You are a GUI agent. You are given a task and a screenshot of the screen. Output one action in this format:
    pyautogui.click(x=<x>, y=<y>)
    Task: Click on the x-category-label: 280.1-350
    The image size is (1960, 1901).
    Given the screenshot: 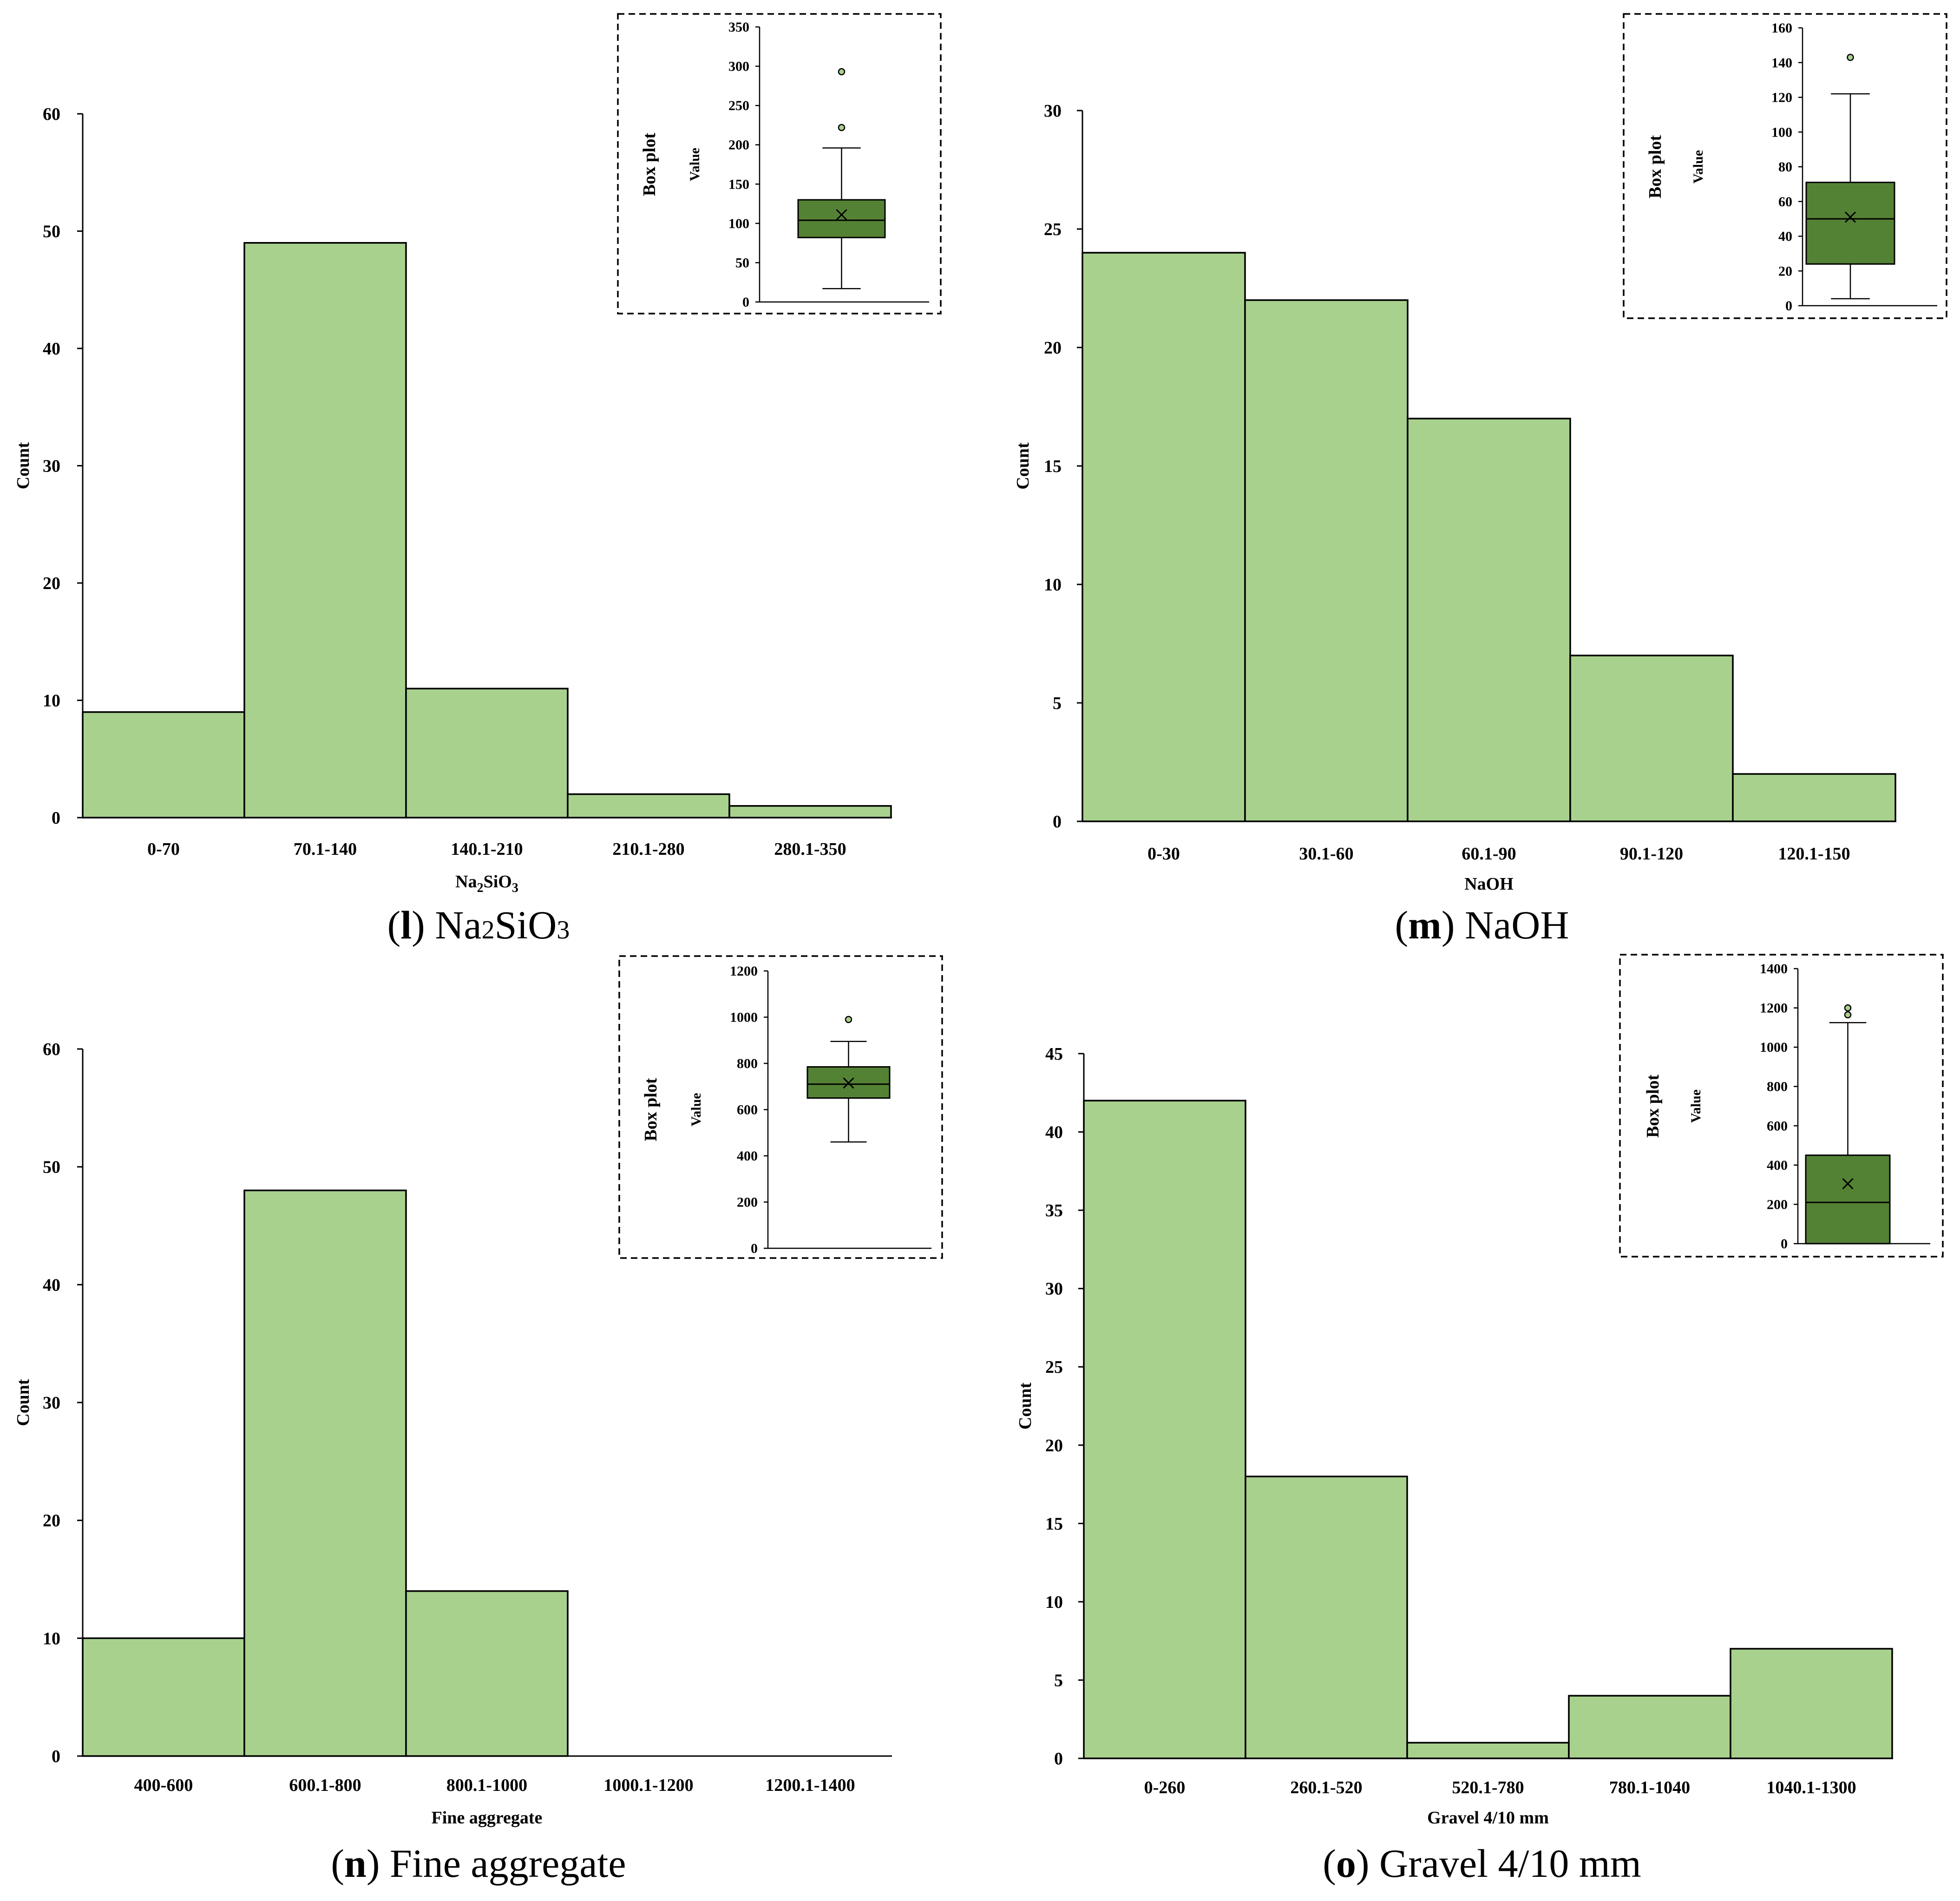 What is the action you would take?
    pyautogui.click(x=810, y=849)
    